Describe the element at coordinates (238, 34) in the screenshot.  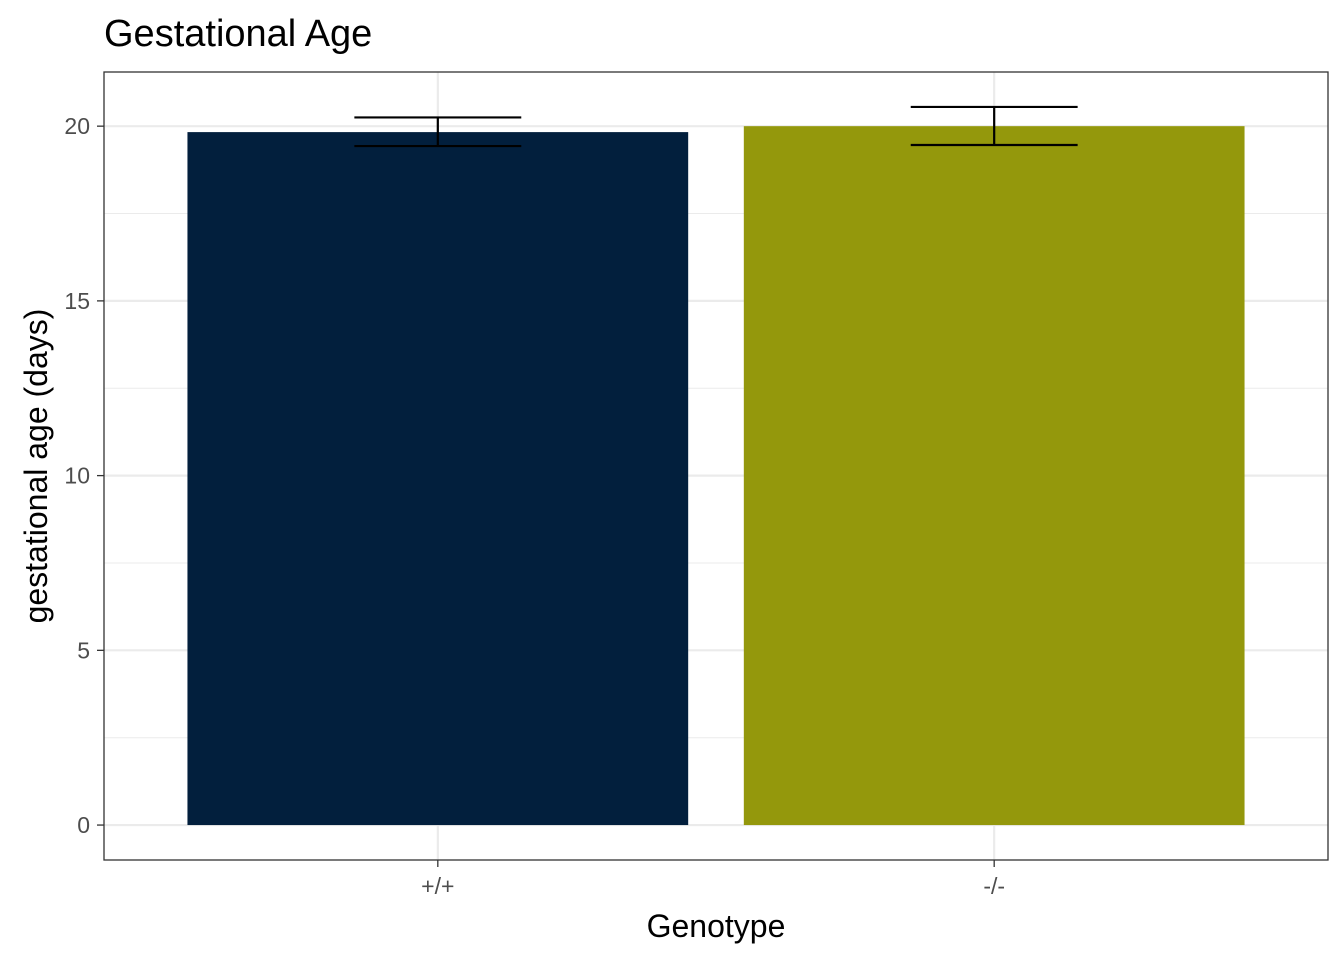
I see `chart-title: Gestational Age` at that location.